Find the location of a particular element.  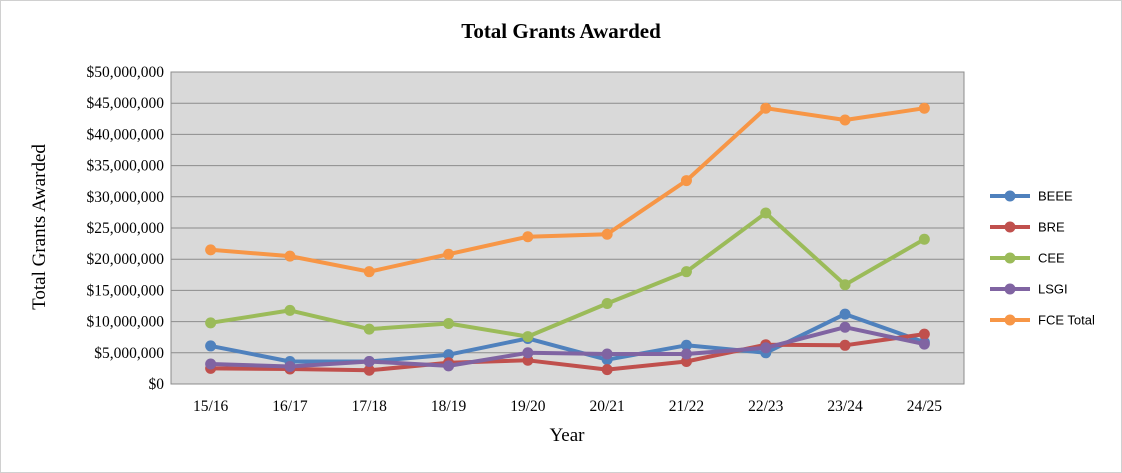

legend: BEEE BRE CEE LSGI FCE Total is located at coordinates (1042, 258).